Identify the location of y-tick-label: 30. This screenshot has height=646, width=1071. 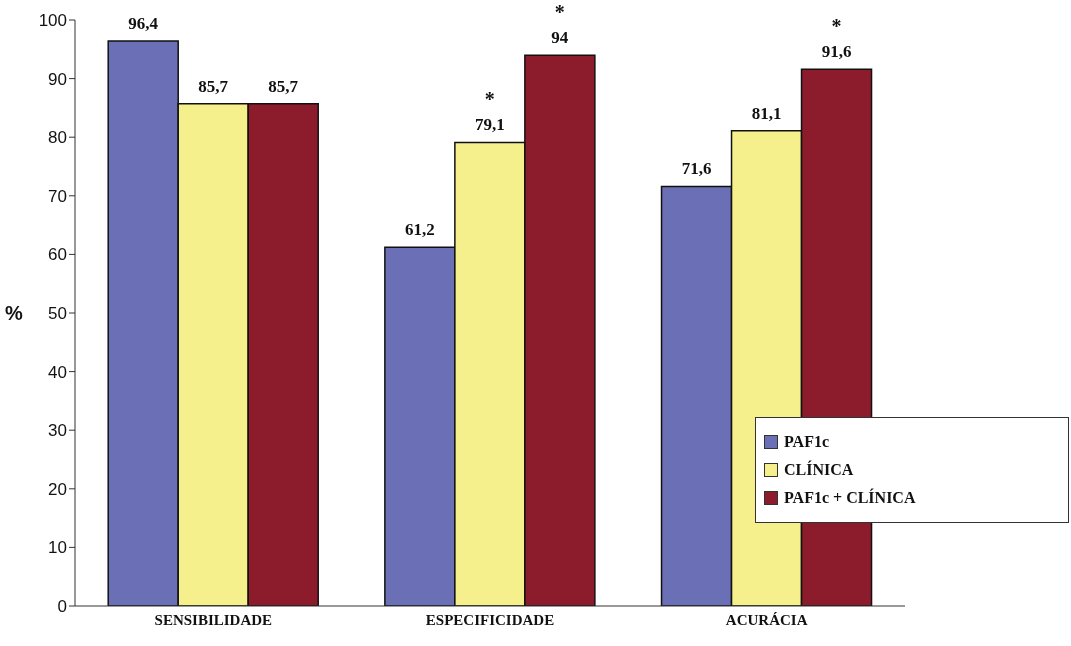
(57, 431).